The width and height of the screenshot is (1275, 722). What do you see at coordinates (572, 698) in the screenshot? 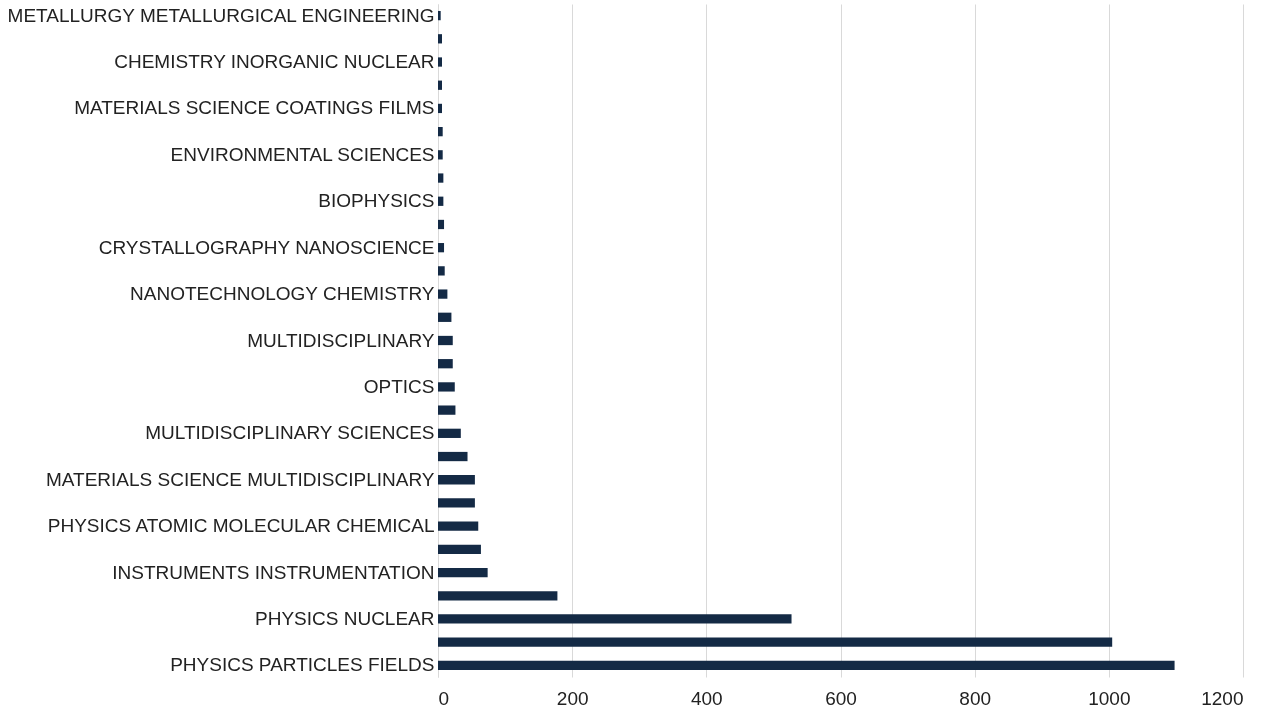
I see `x-tick-label: 200` at bounding box center [572, 698].